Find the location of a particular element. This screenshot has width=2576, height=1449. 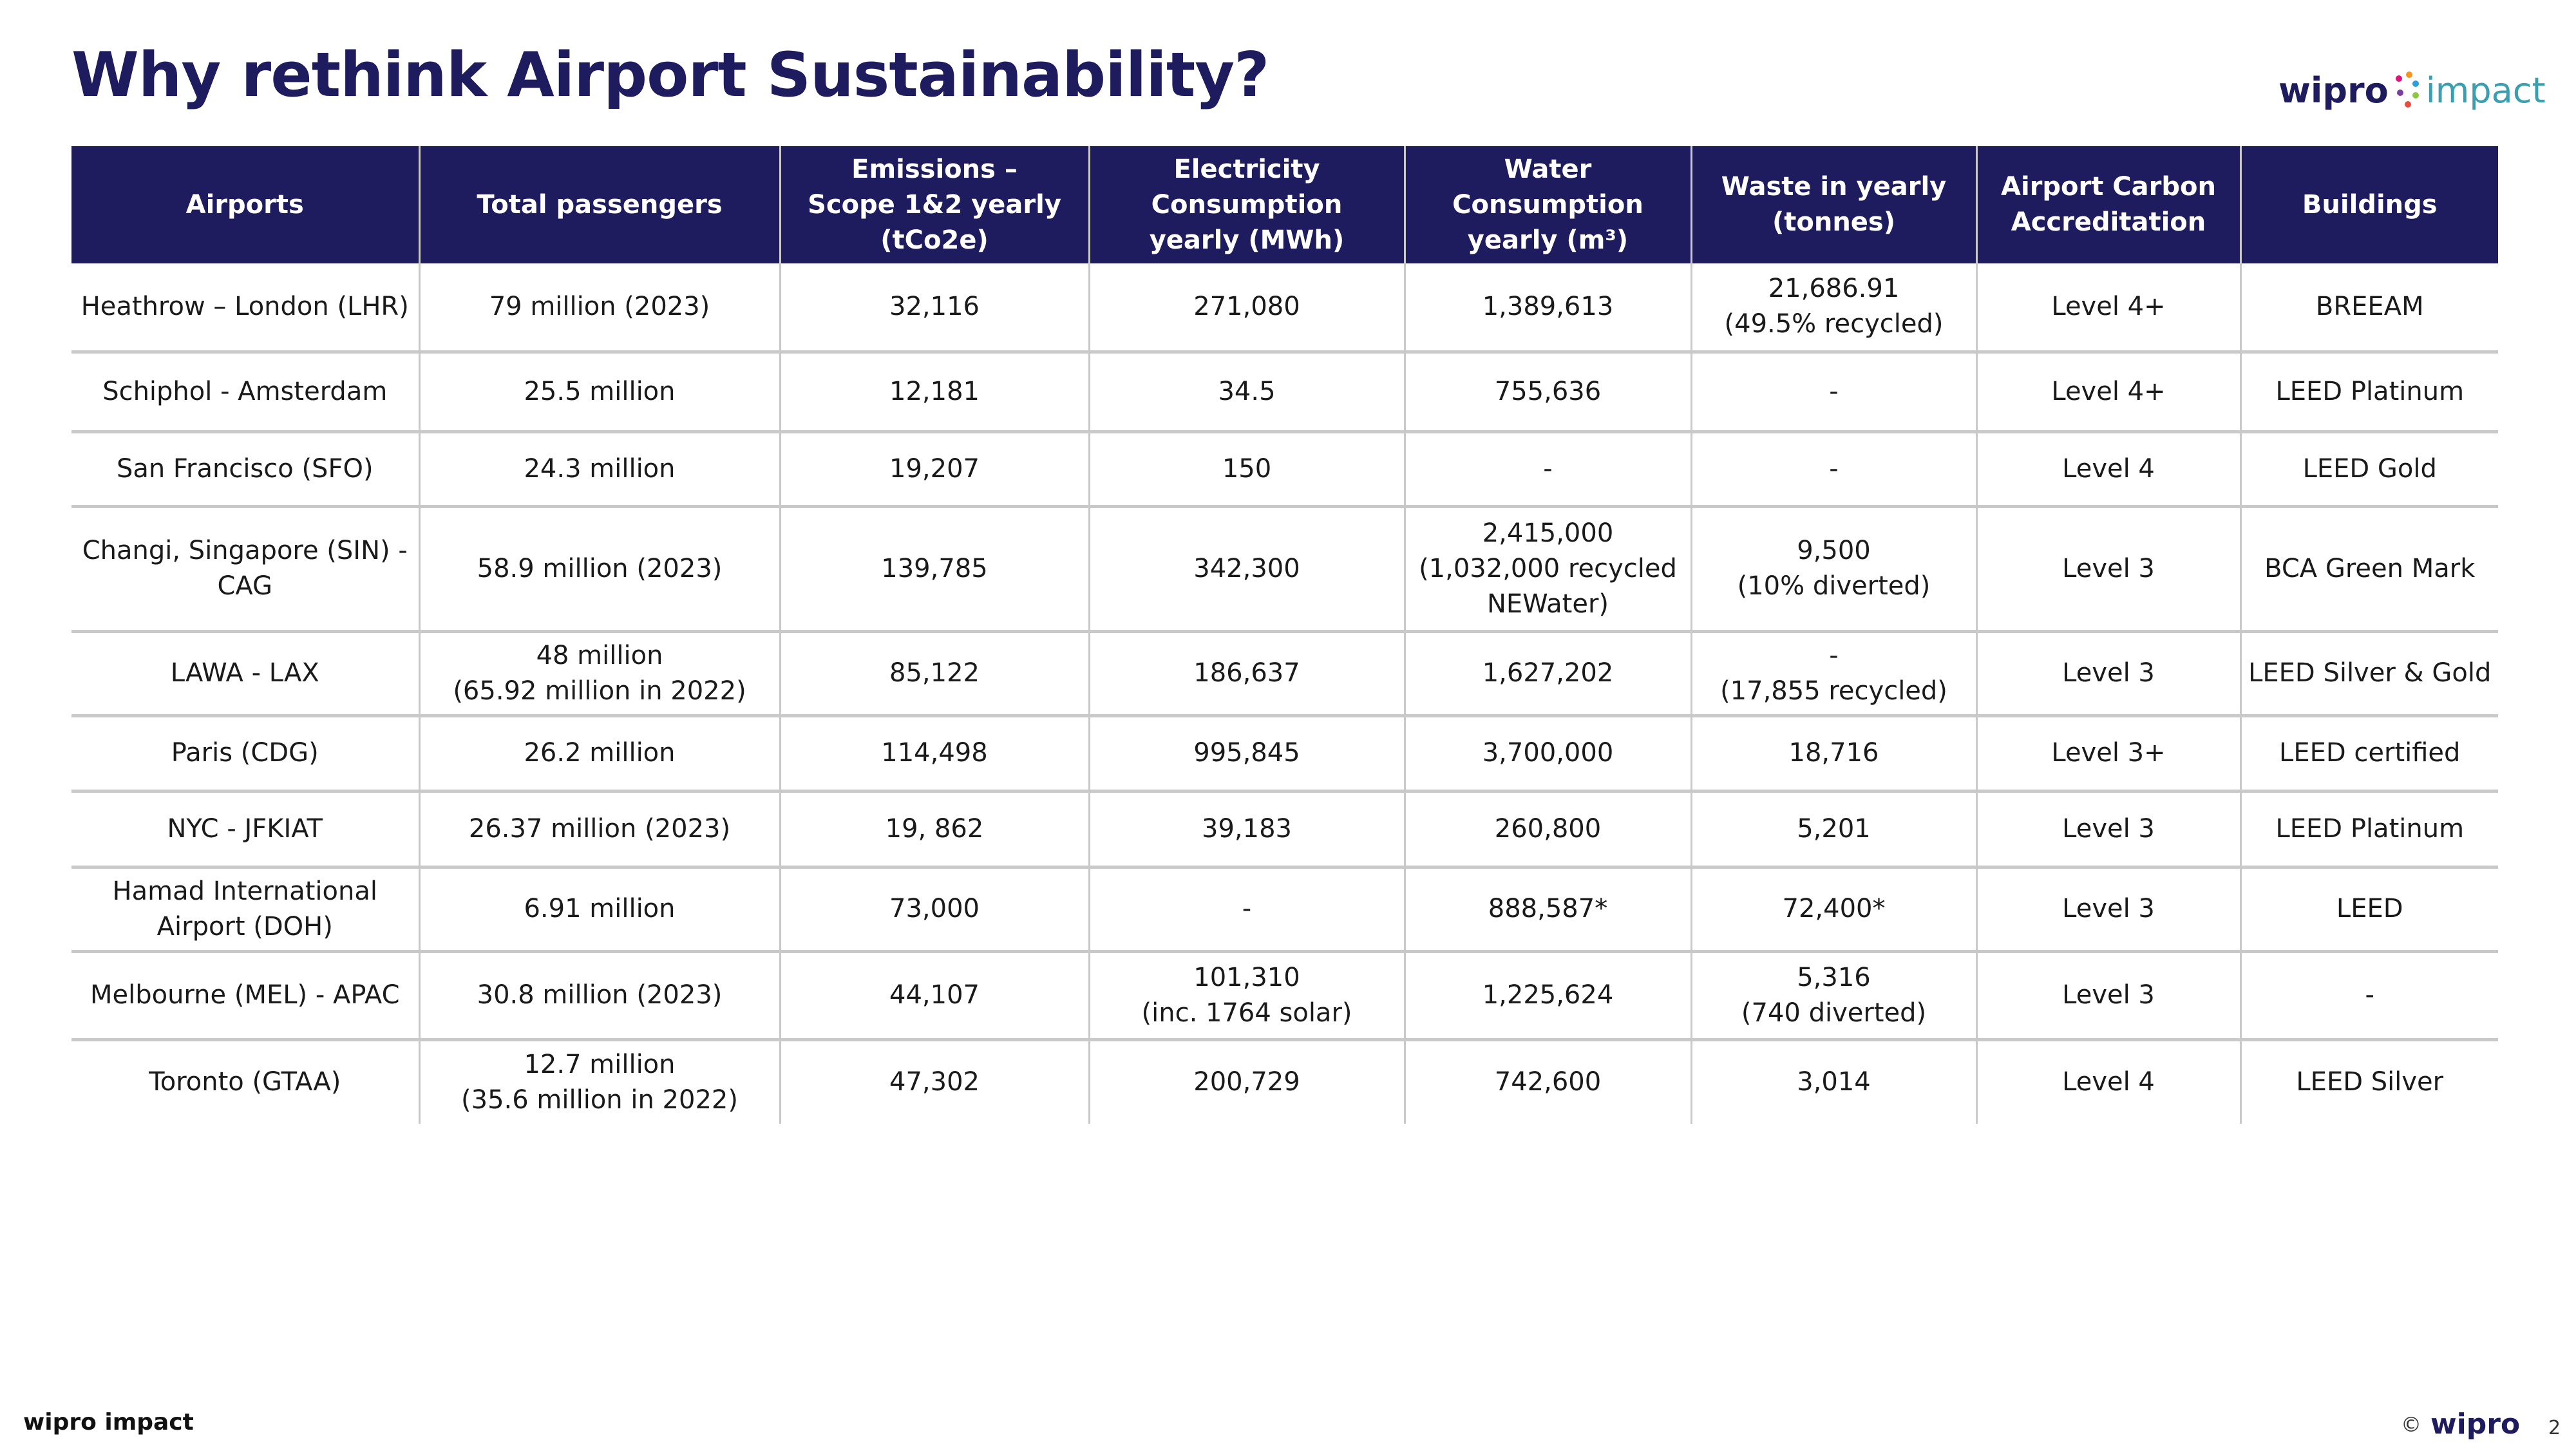

cell-water: 742,600 is located at coordinates (1547, 1081).